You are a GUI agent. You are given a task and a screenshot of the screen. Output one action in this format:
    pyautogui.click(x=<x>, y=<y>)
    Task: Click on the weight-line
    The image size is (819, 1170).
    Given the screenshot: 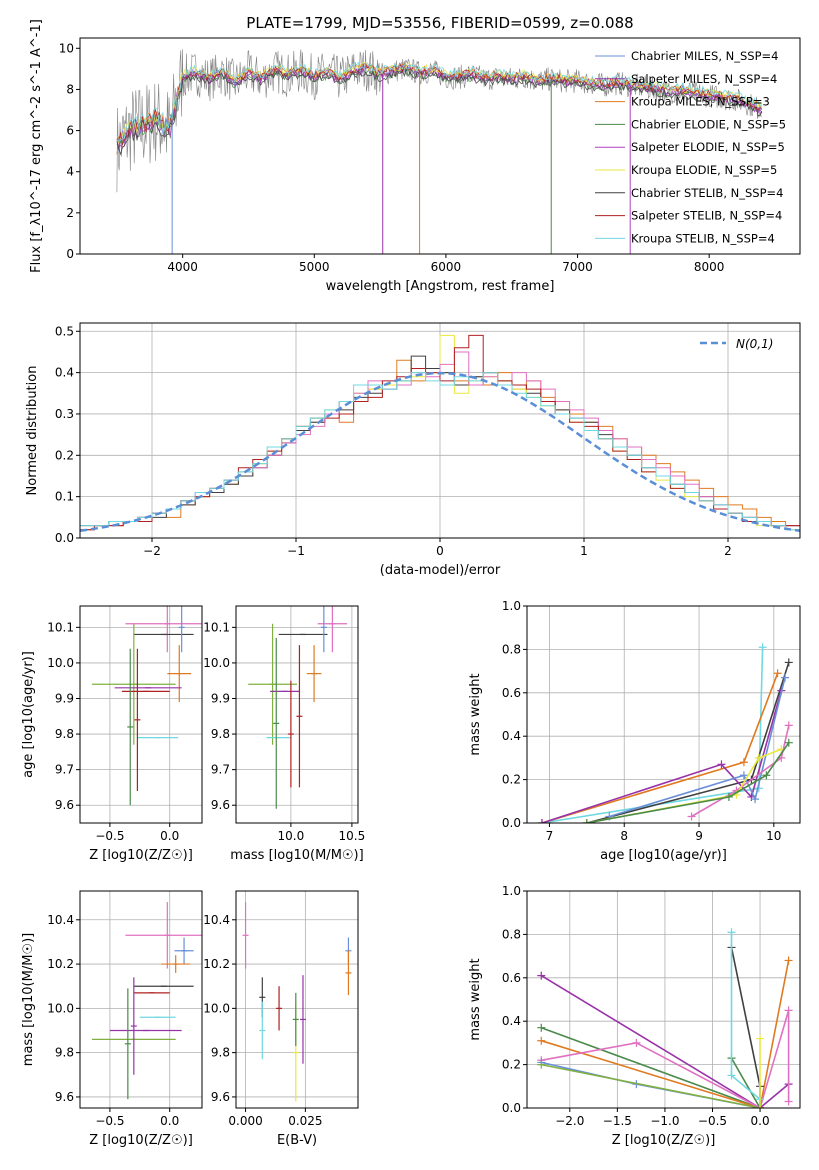 What is the action you would take?
    pyautogui.click(x=688, y=782)
    